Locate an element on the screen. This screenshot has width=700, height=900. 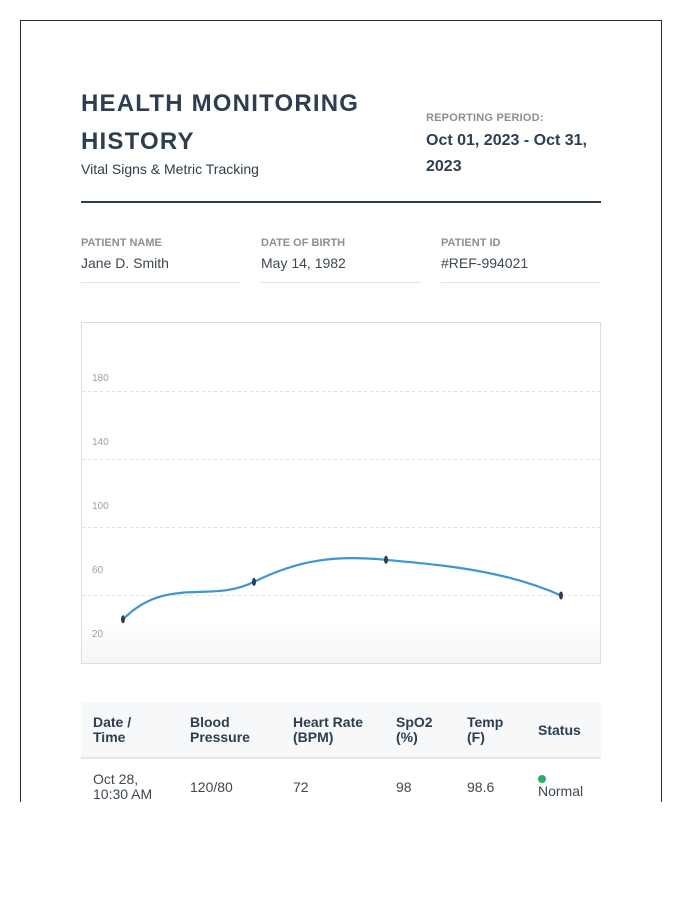
date-of-birth-field: DATE OF BIRTH May 14, 1982 is located at coordinates (341, 260).